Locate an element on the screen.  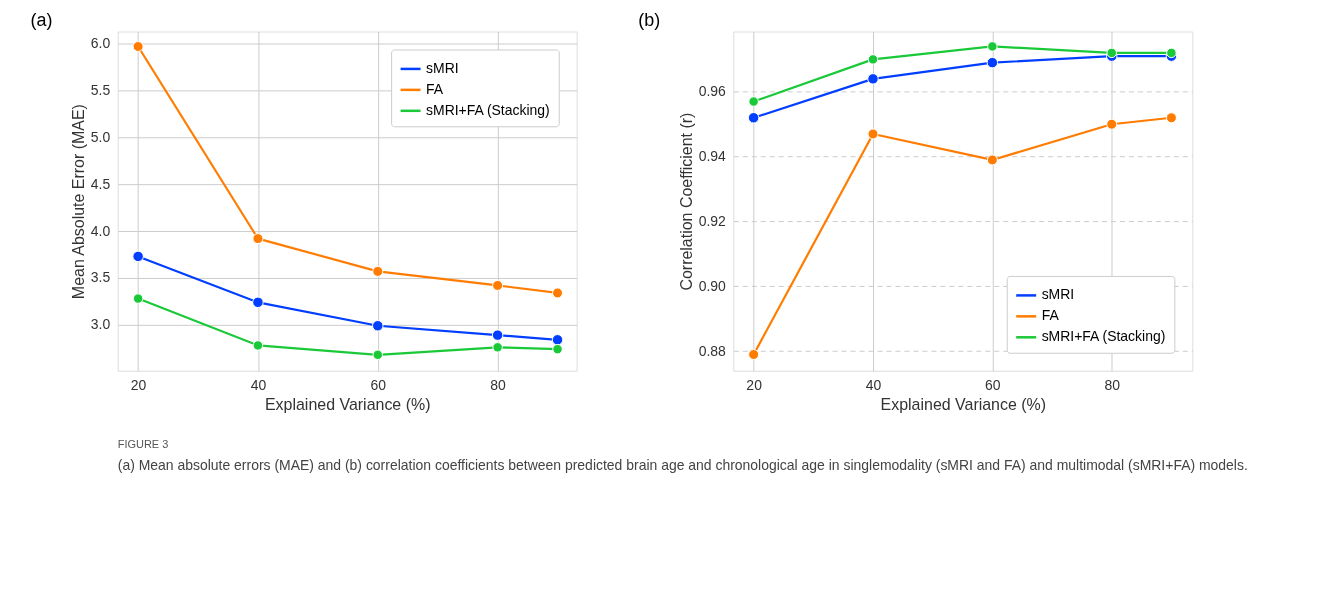
y-tick-label: 4.5 is located at coordinates (100, 183).